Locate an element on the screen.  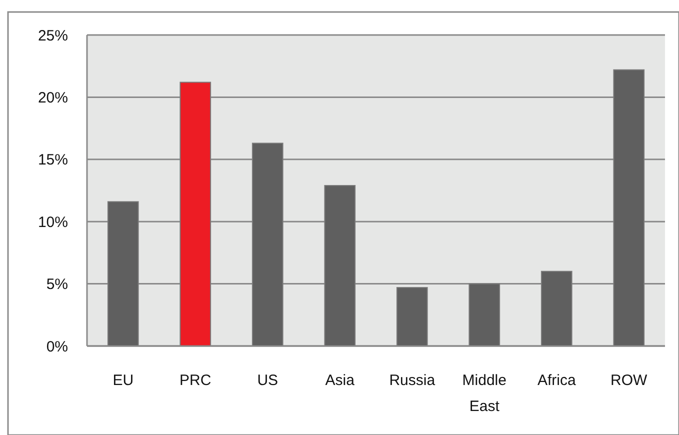
x-tick-label: US is located at coordinates (267, 380).